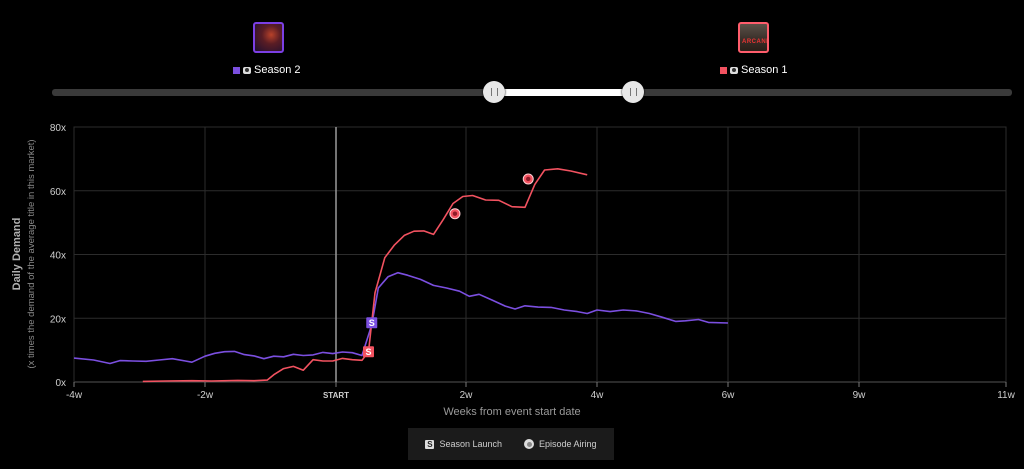 Image resolution: width=1024 pixels, height=469 pixels. Describe the element at coordinates (529, 444) in the screenshot. I see `episode-airing-icon` at that location.